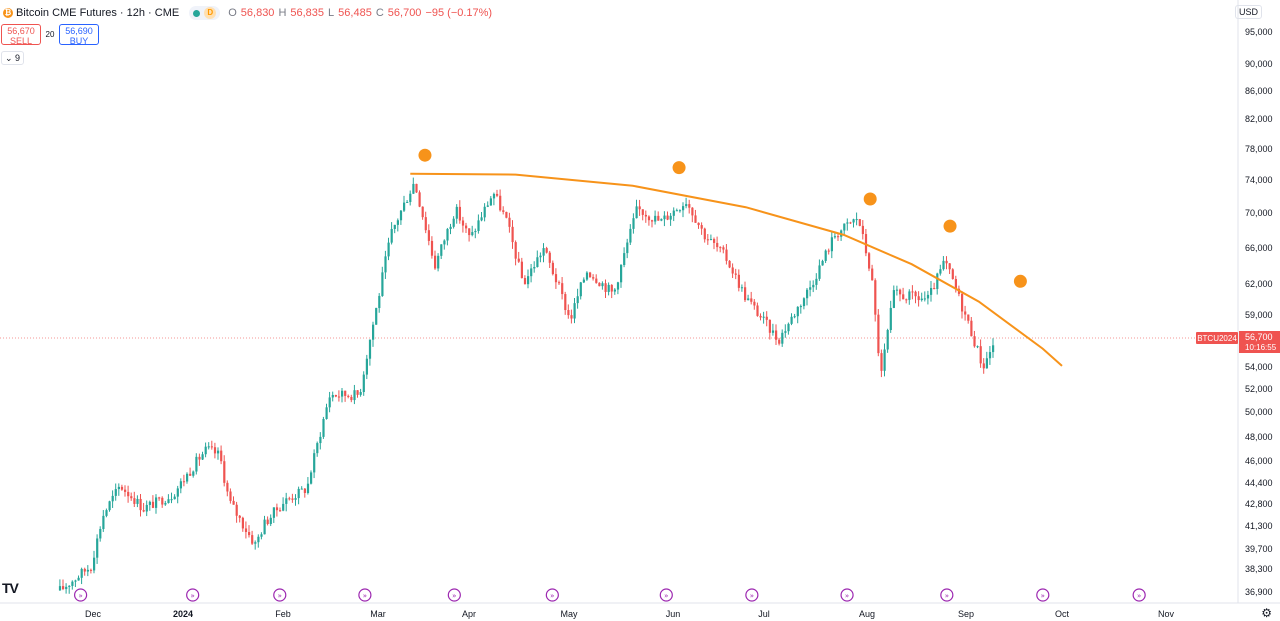 This screenshot has width=1280, height=621. Describe the element at coordinates (13, 58) in the screenshot. I see `indicators-toggle: ⌄ 9` at that location.